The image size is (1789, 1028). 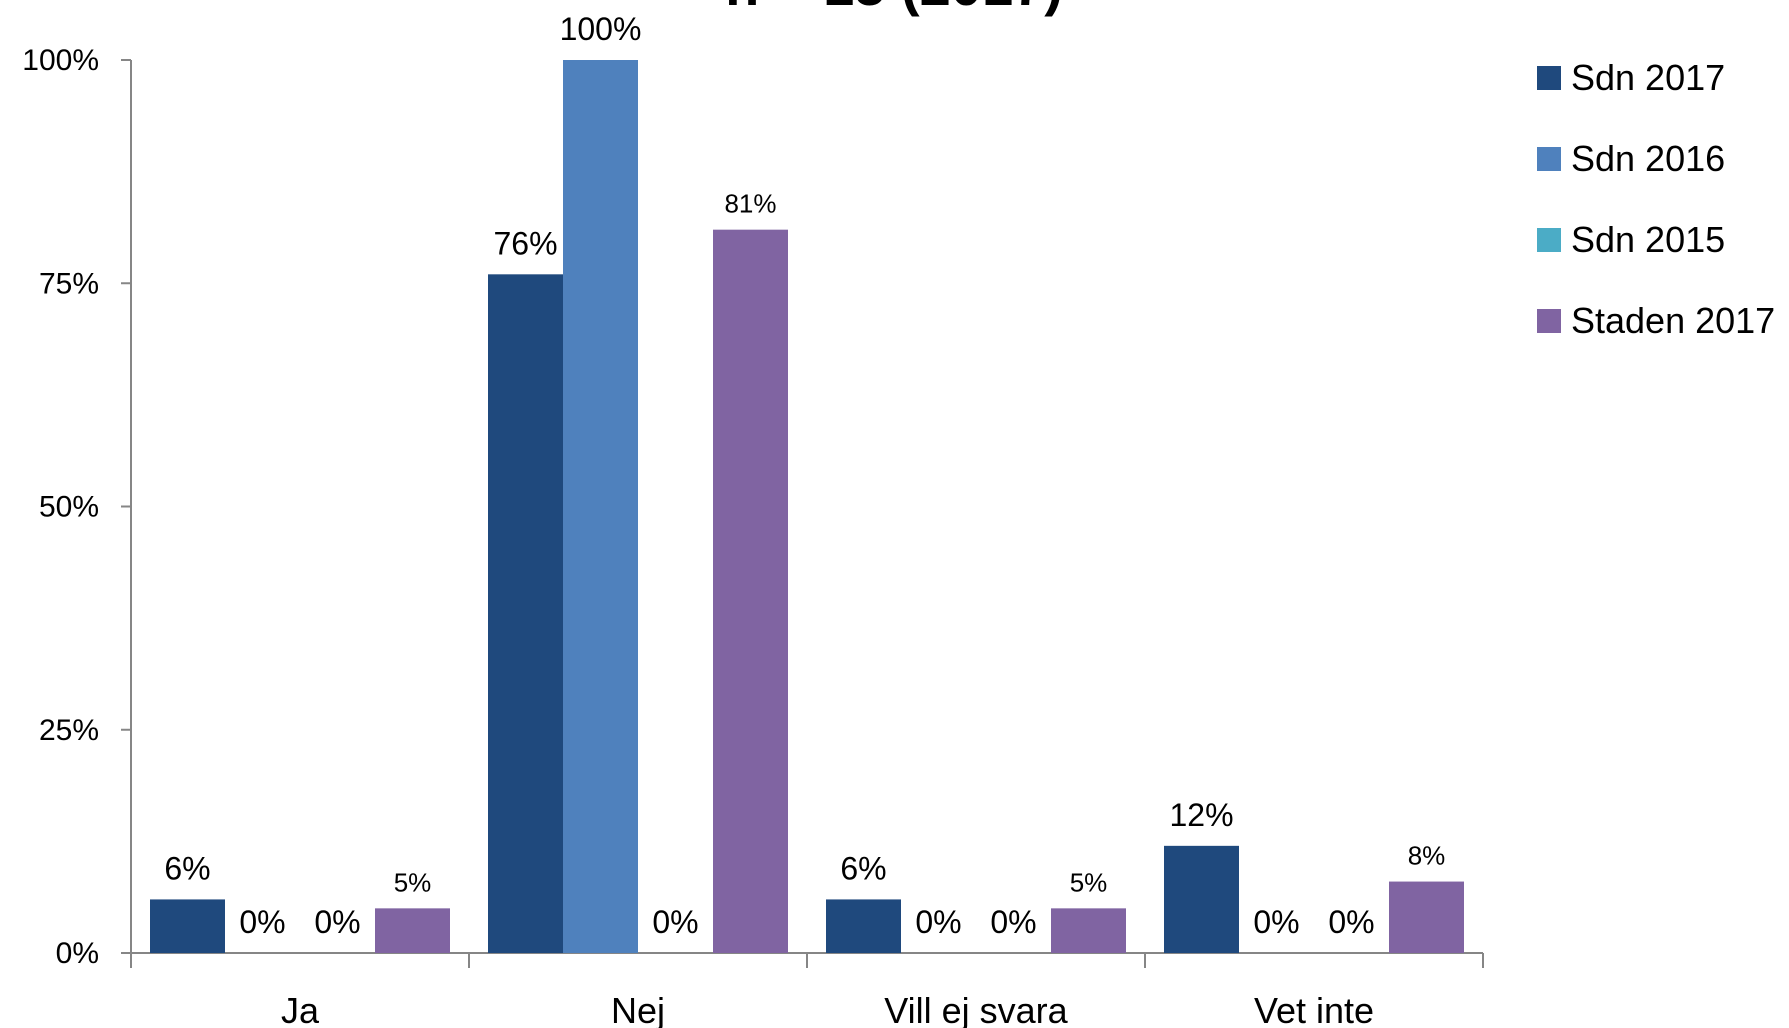 I want to click on x-category-label: Nej, so click(x=638, y=1009).